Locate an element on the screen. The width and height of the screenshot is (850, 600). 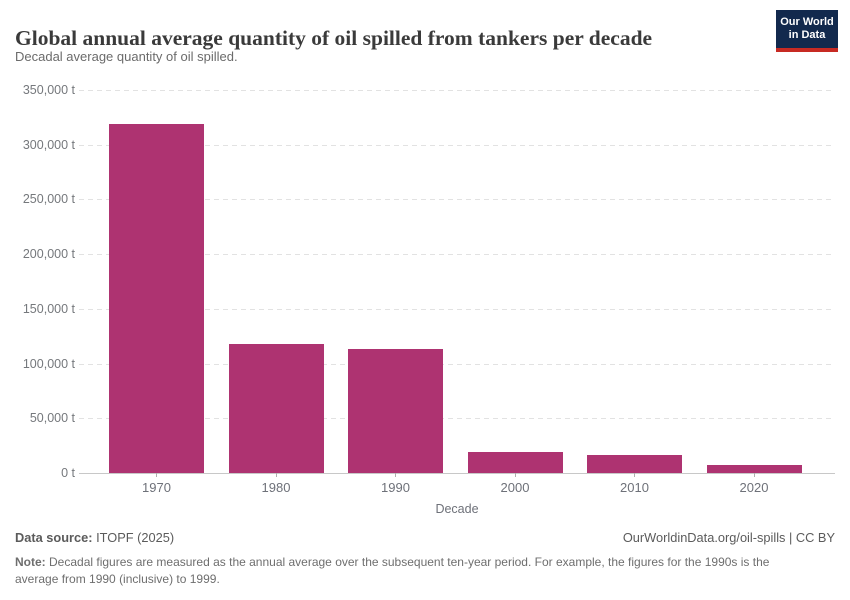
x-axis-tick-label: 1970 is located at coordinates (156, 487).